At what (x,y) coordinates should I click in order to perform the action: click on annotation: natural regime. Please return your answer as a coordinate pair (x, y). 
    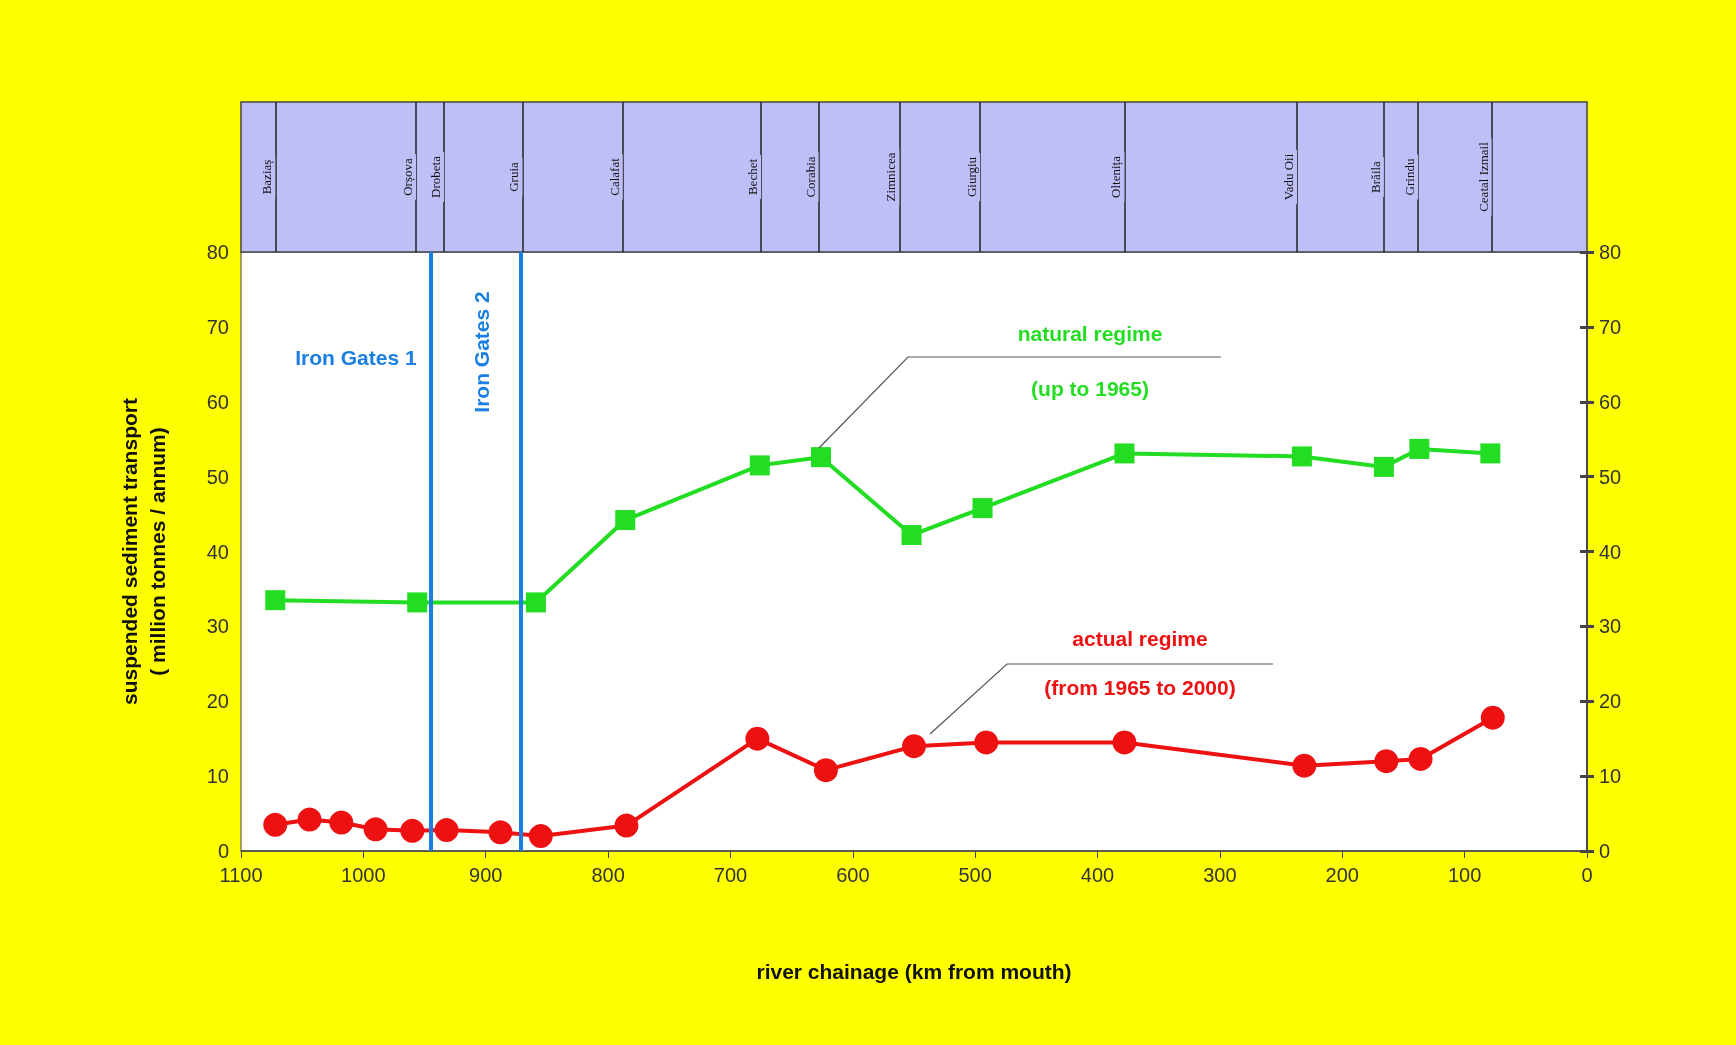
    Looking at the image, I should click on (1090, 333).